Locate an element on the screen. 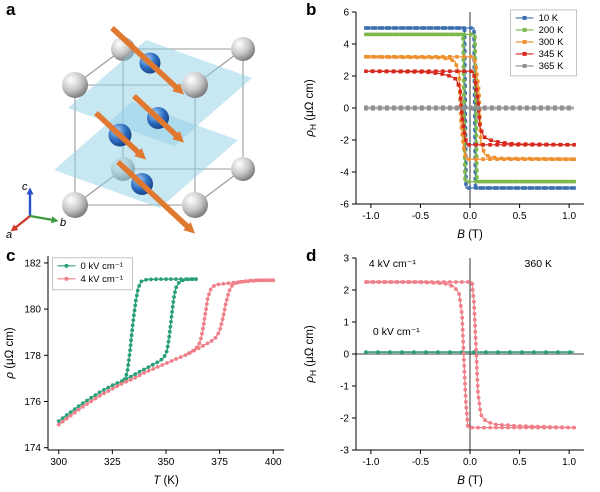  x-axis-label: B (T) is located at coordinates (470, 235).